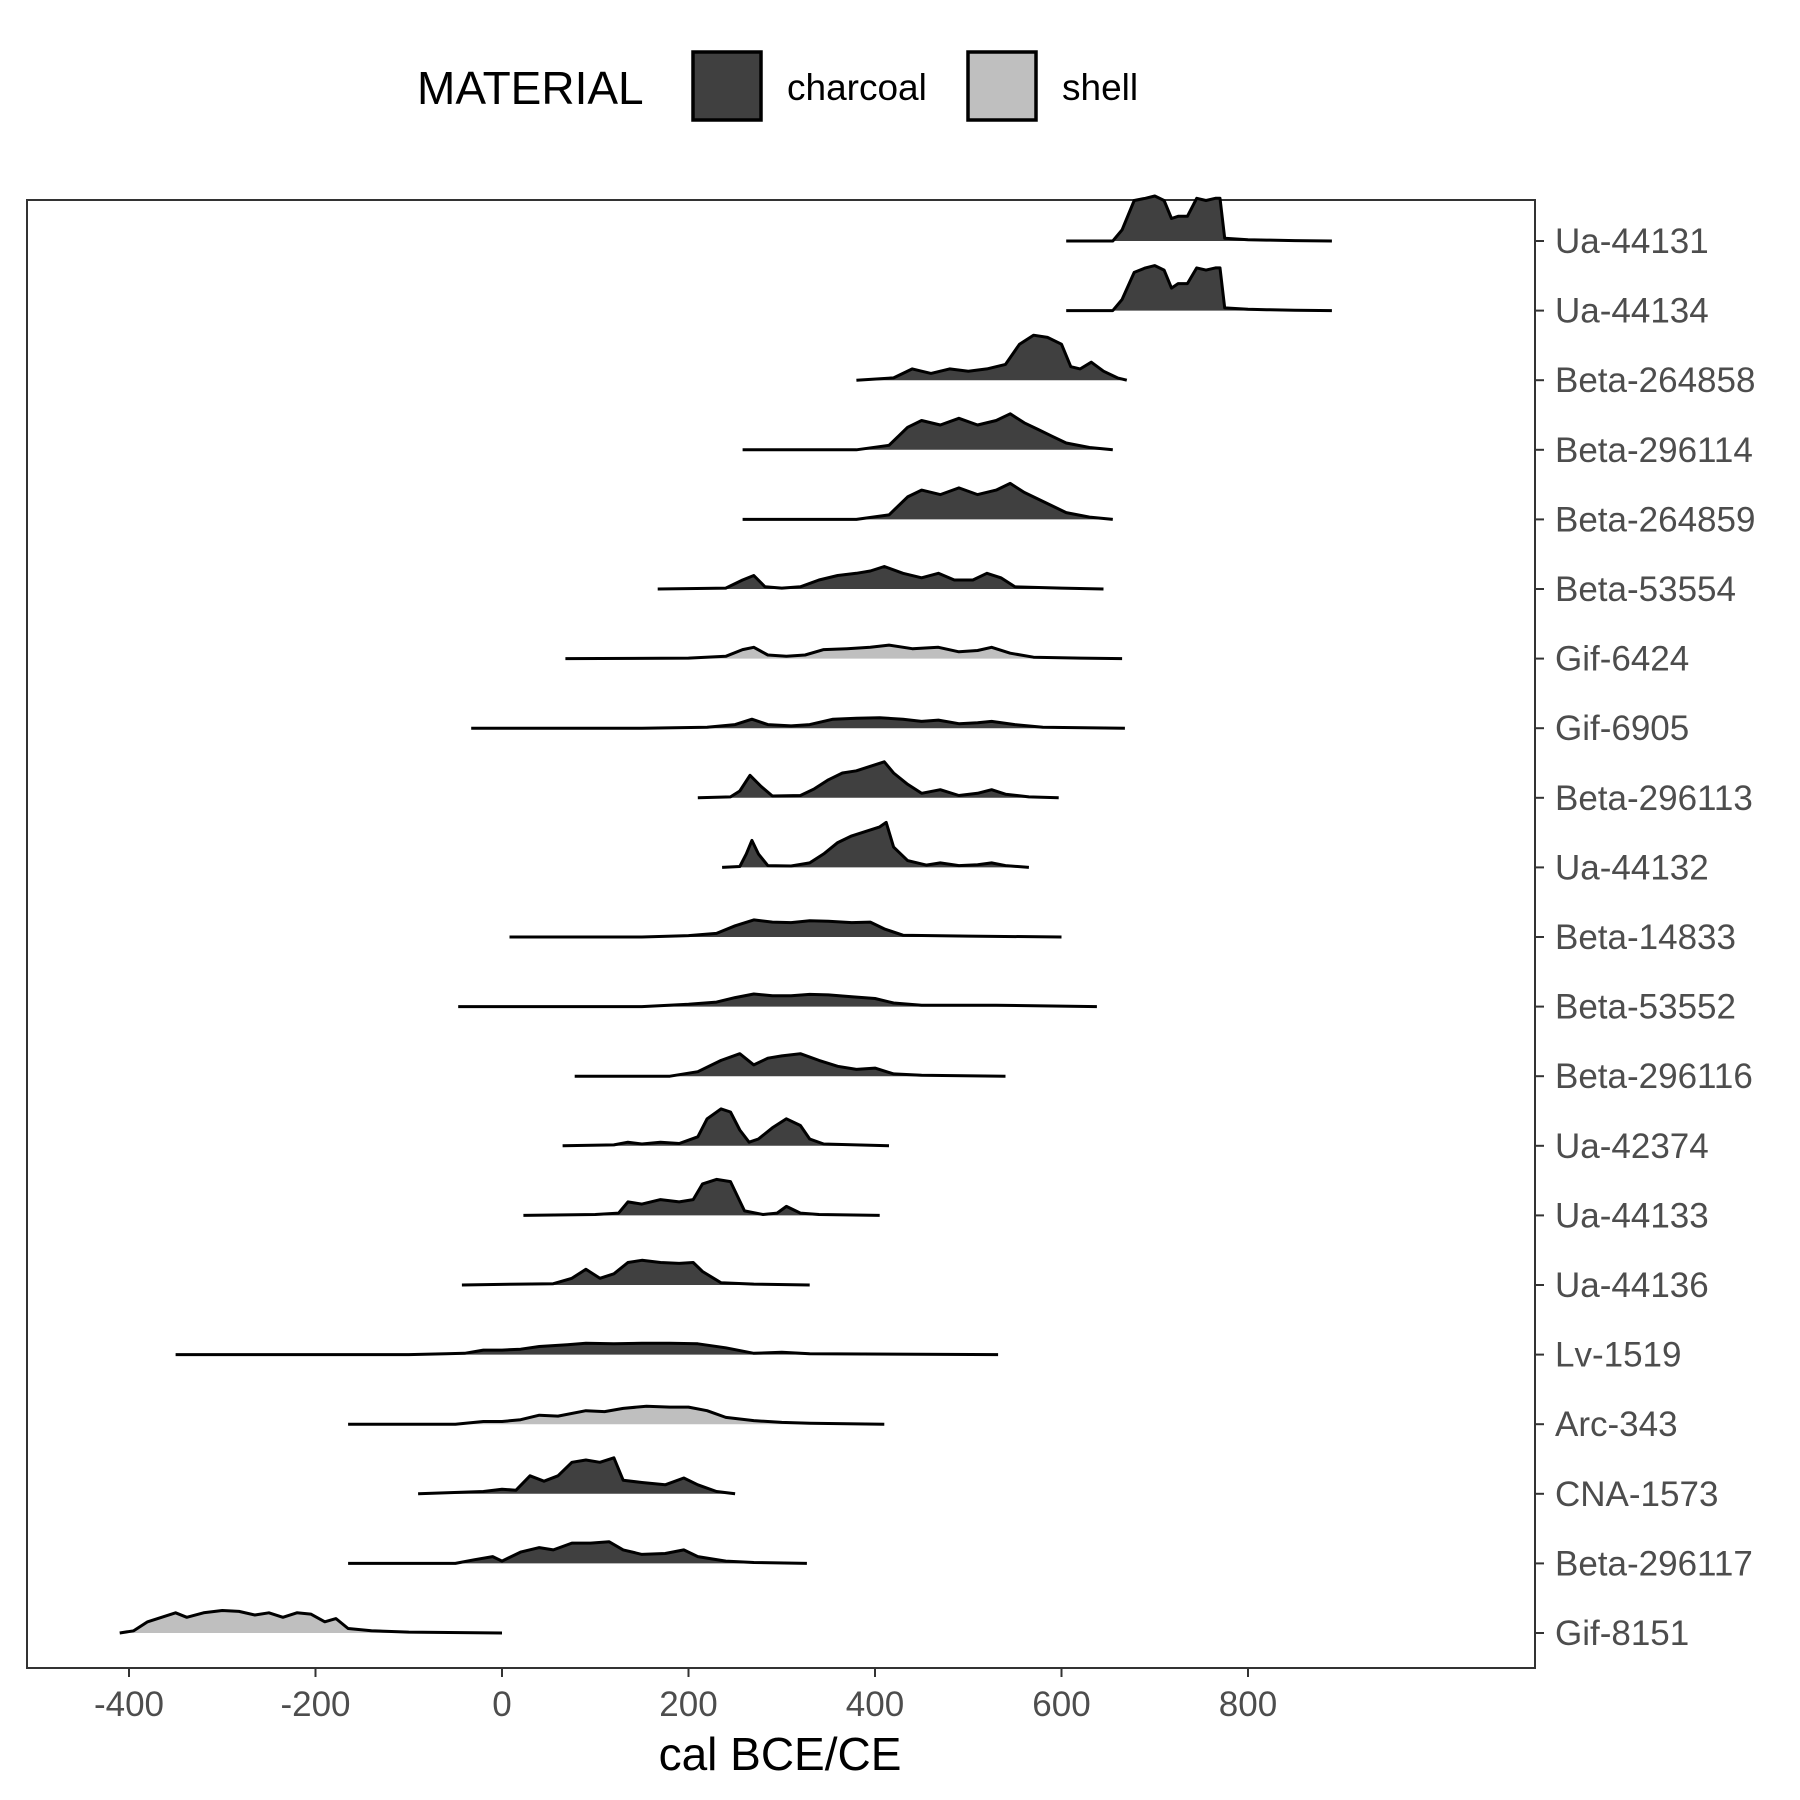 The image size is (1800, 1800). What do you see at coordinates (875, 1704) in the screenshot?
I see `x-tick-label: 400` at bounding box center [875, 1704].